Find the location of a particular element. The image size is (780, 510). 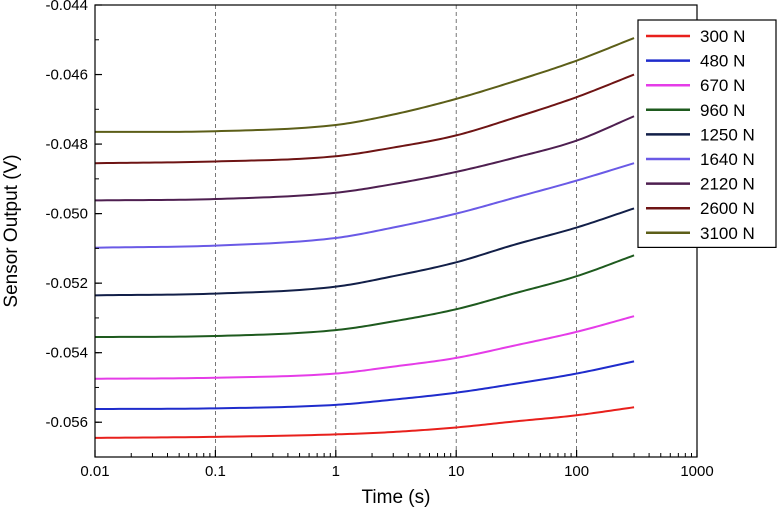

legend-label: 2120 N is located at coordinates (727, 184).